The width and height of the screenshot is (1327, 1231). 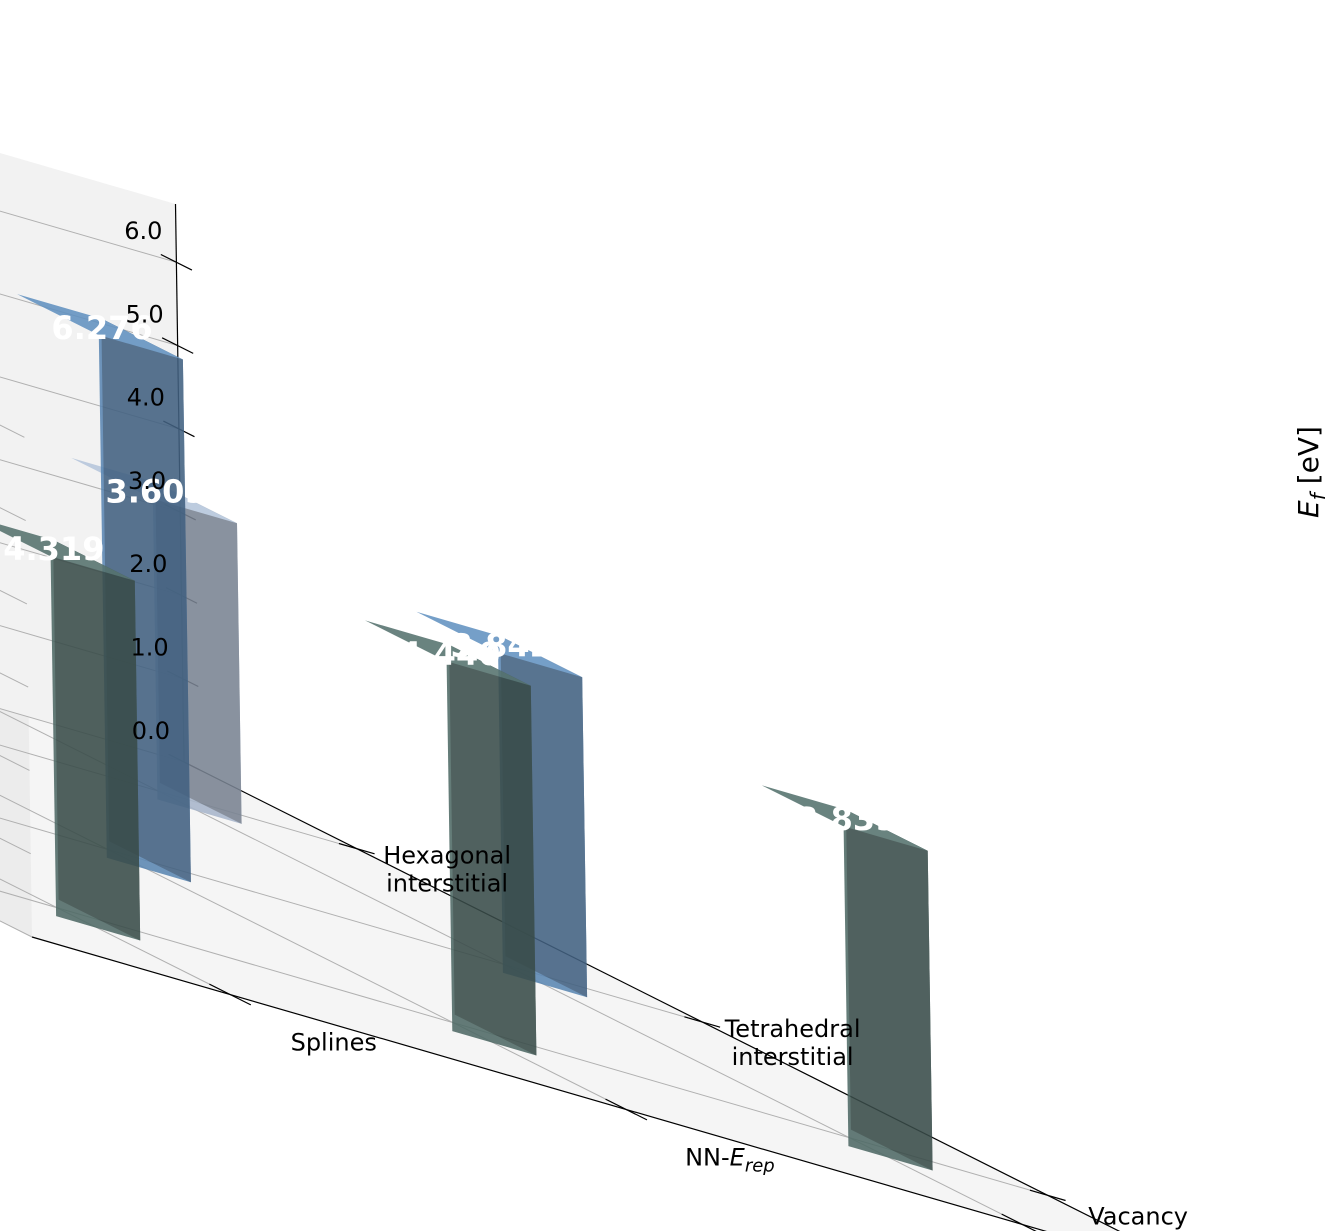 I want to click on z-tick-label: 4.0, so click(x=146, y=398).